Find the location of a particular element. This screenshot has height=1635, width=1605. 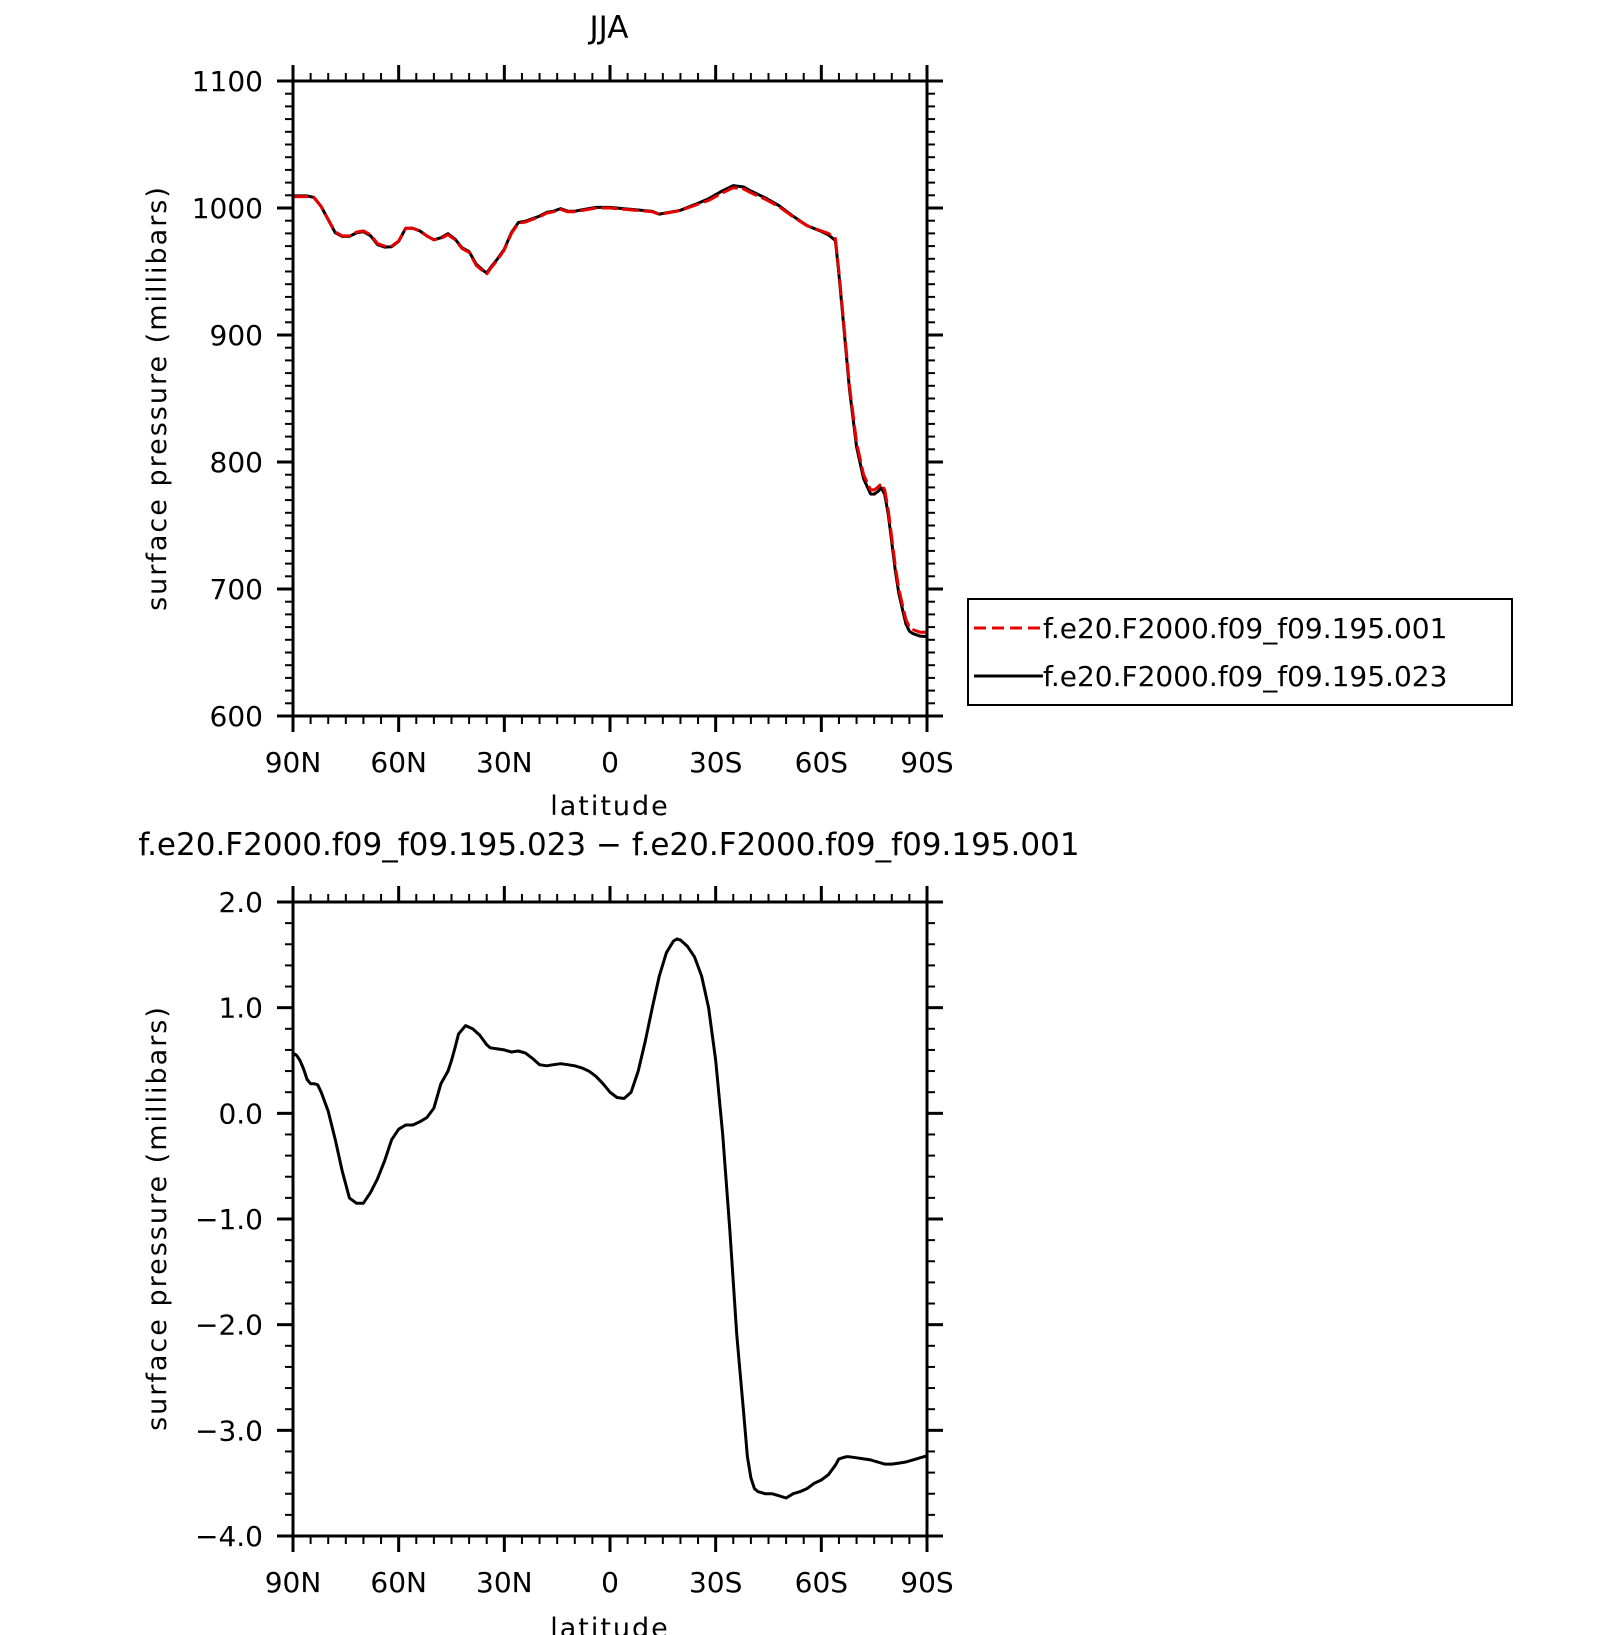

bottom-y-tick-label: −2.0 is located at coordinates (229, 1325).